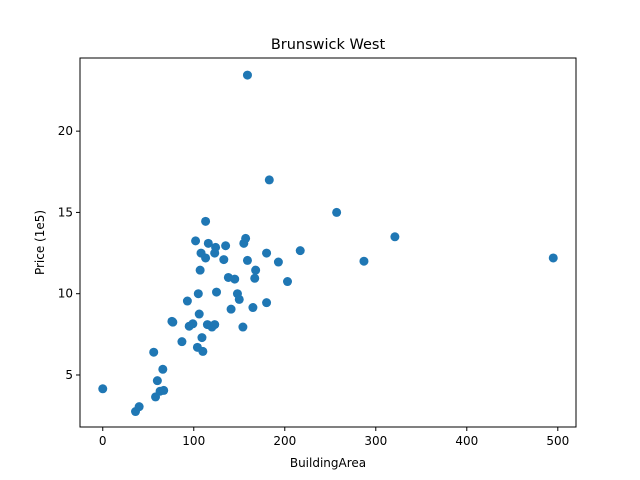  I want to click on x-tick-label: 100, so click(193, 441).